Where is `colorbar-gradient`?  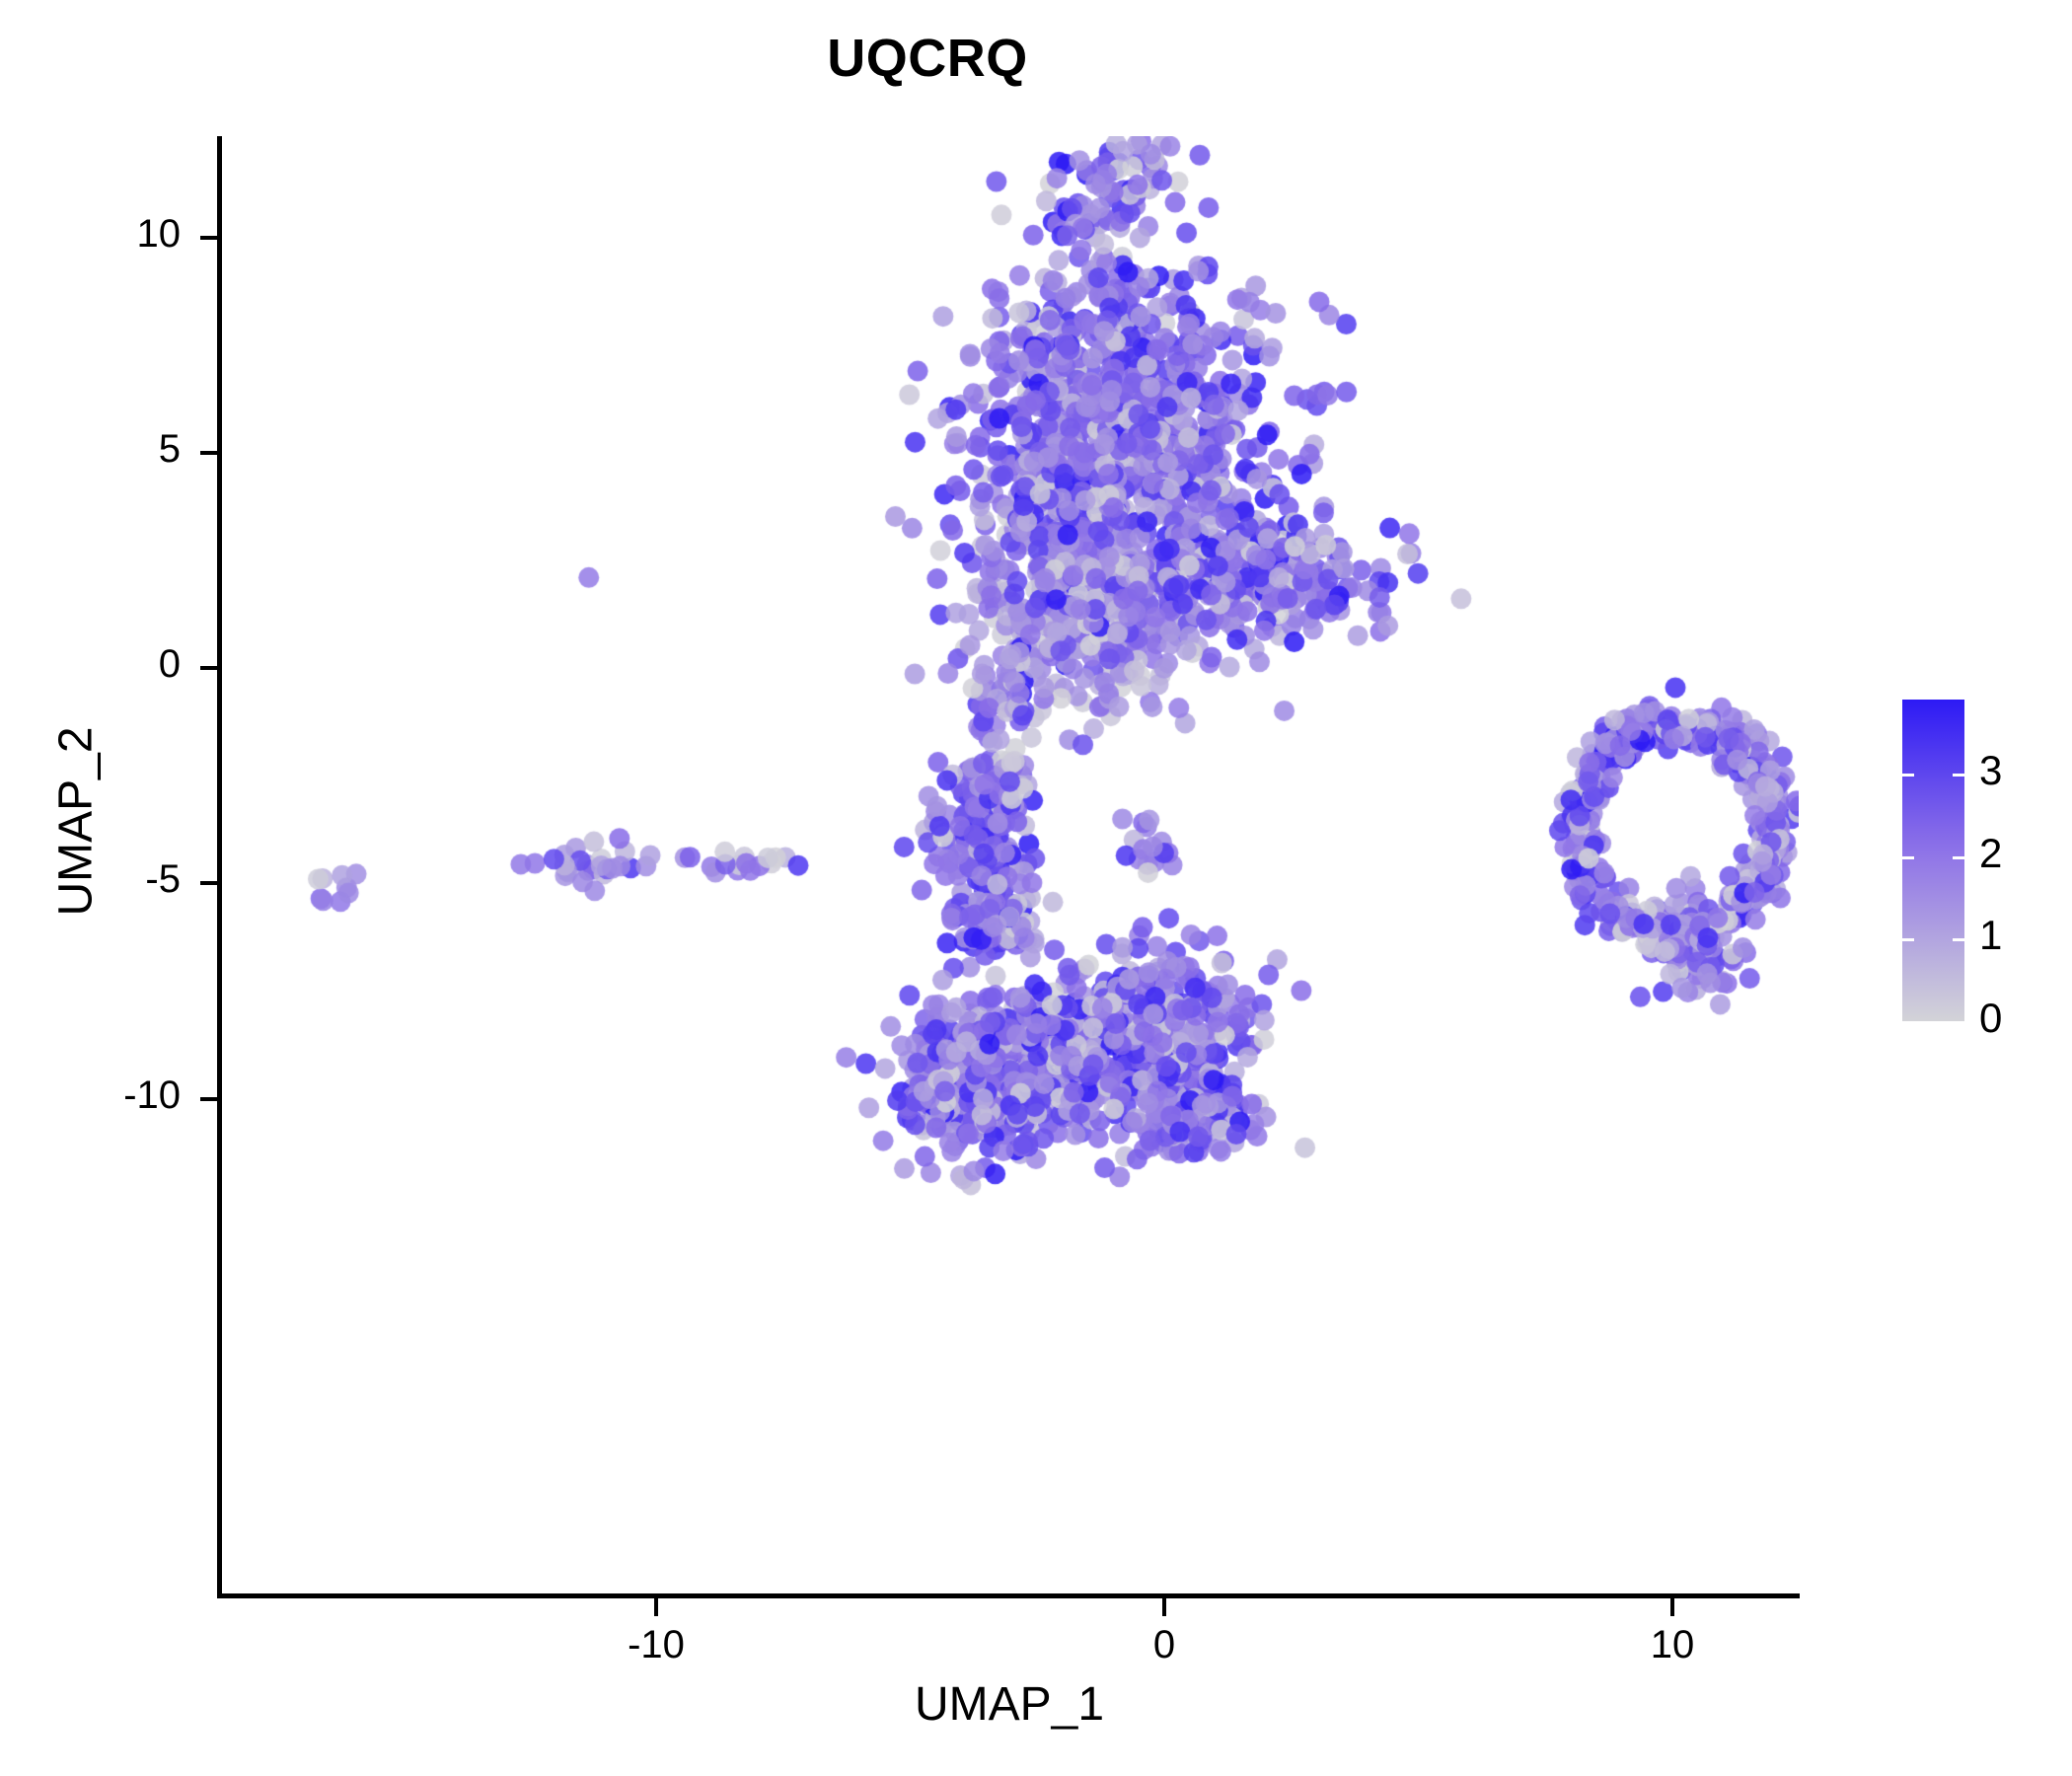 colorbar-gradient is located at coordinates (1933, 861).